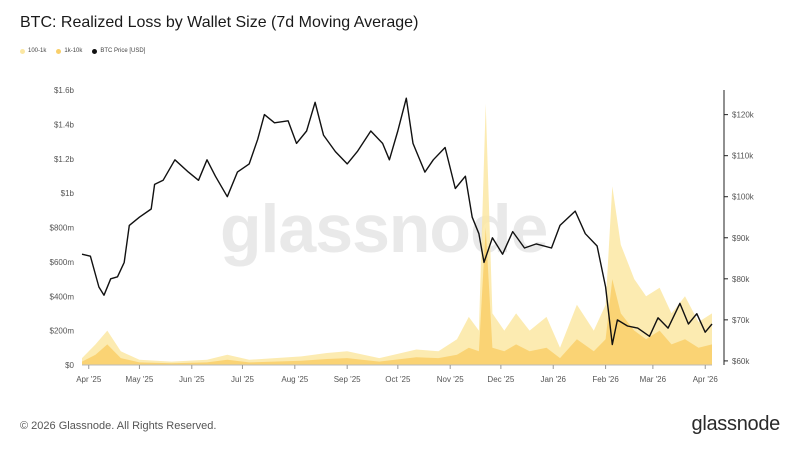 The image size is (800, 450). Describe the element at coordinates (384, 229) in the screenshot. I see `watermark-logo: glassnode` at that location.